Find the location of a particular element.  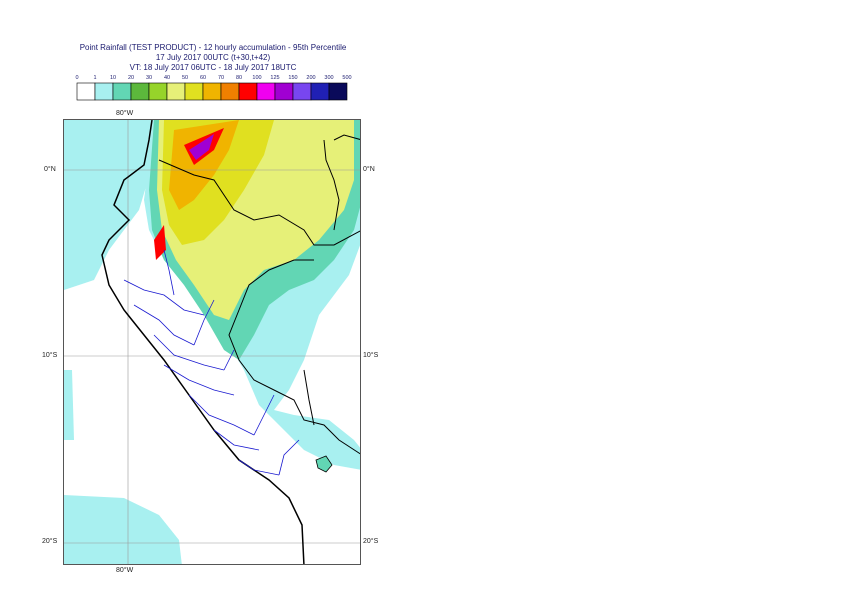

lon-label-bottom: 80°W is located at coordinates (125, 570).